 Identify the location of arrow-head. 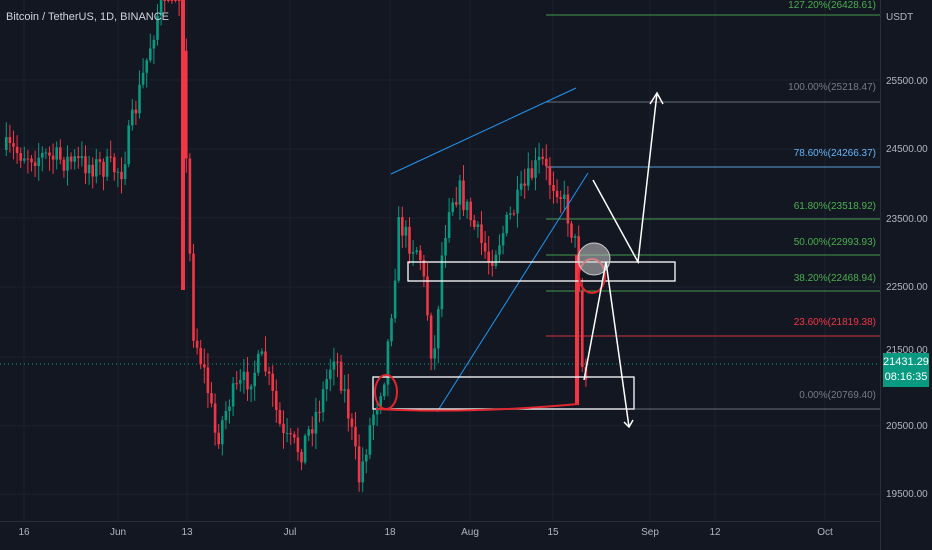
(656, 98).